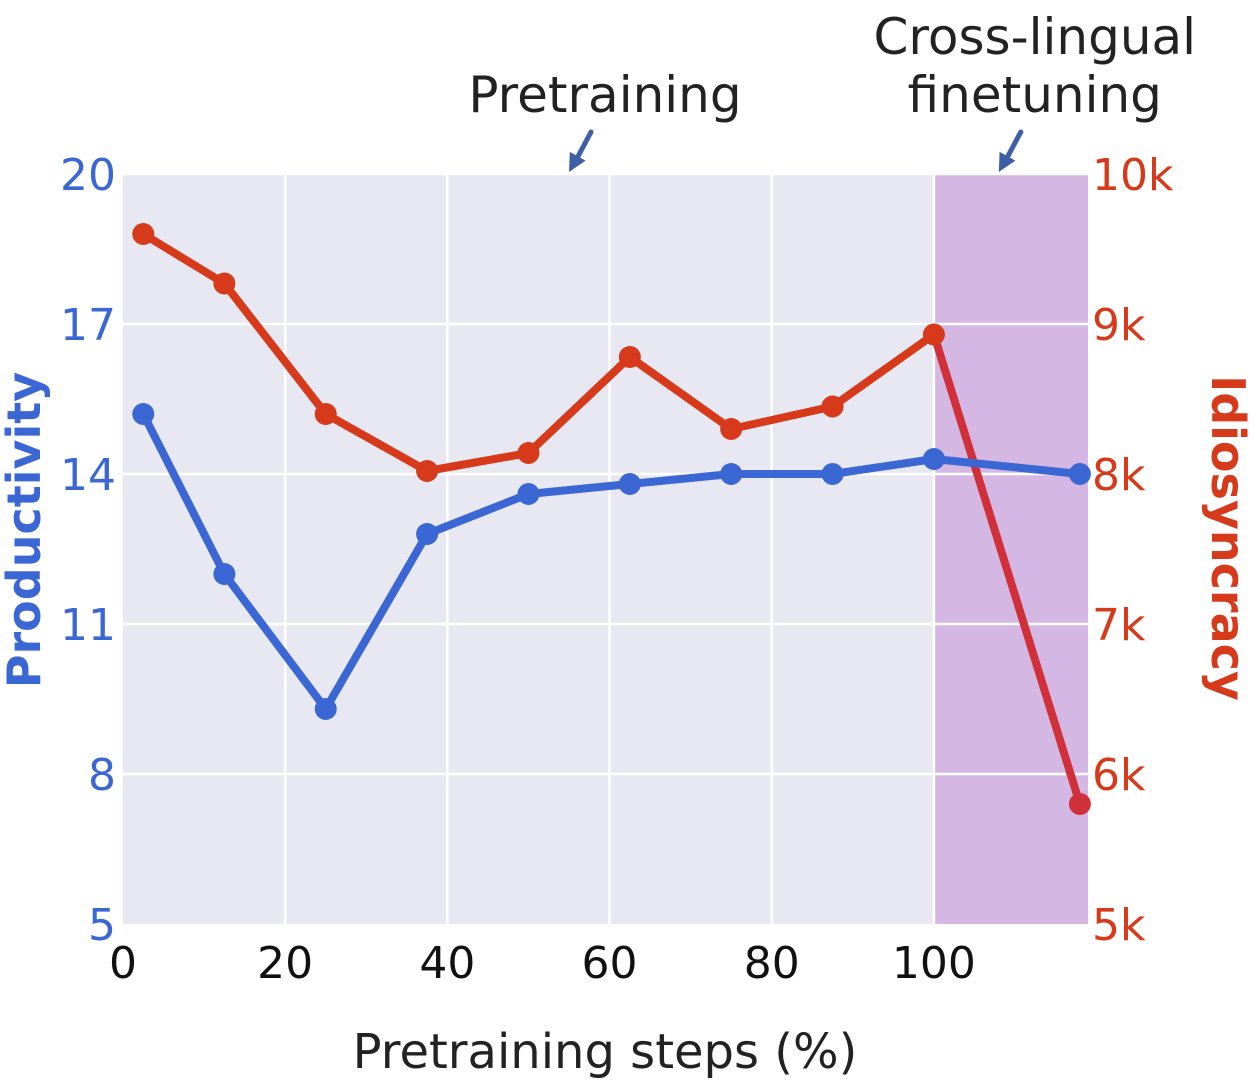  What do you see at coordinates (1006, 569) in the screenshot?
I see `idiosyncracy-finetune-line` at bounding box center [1006, 569].